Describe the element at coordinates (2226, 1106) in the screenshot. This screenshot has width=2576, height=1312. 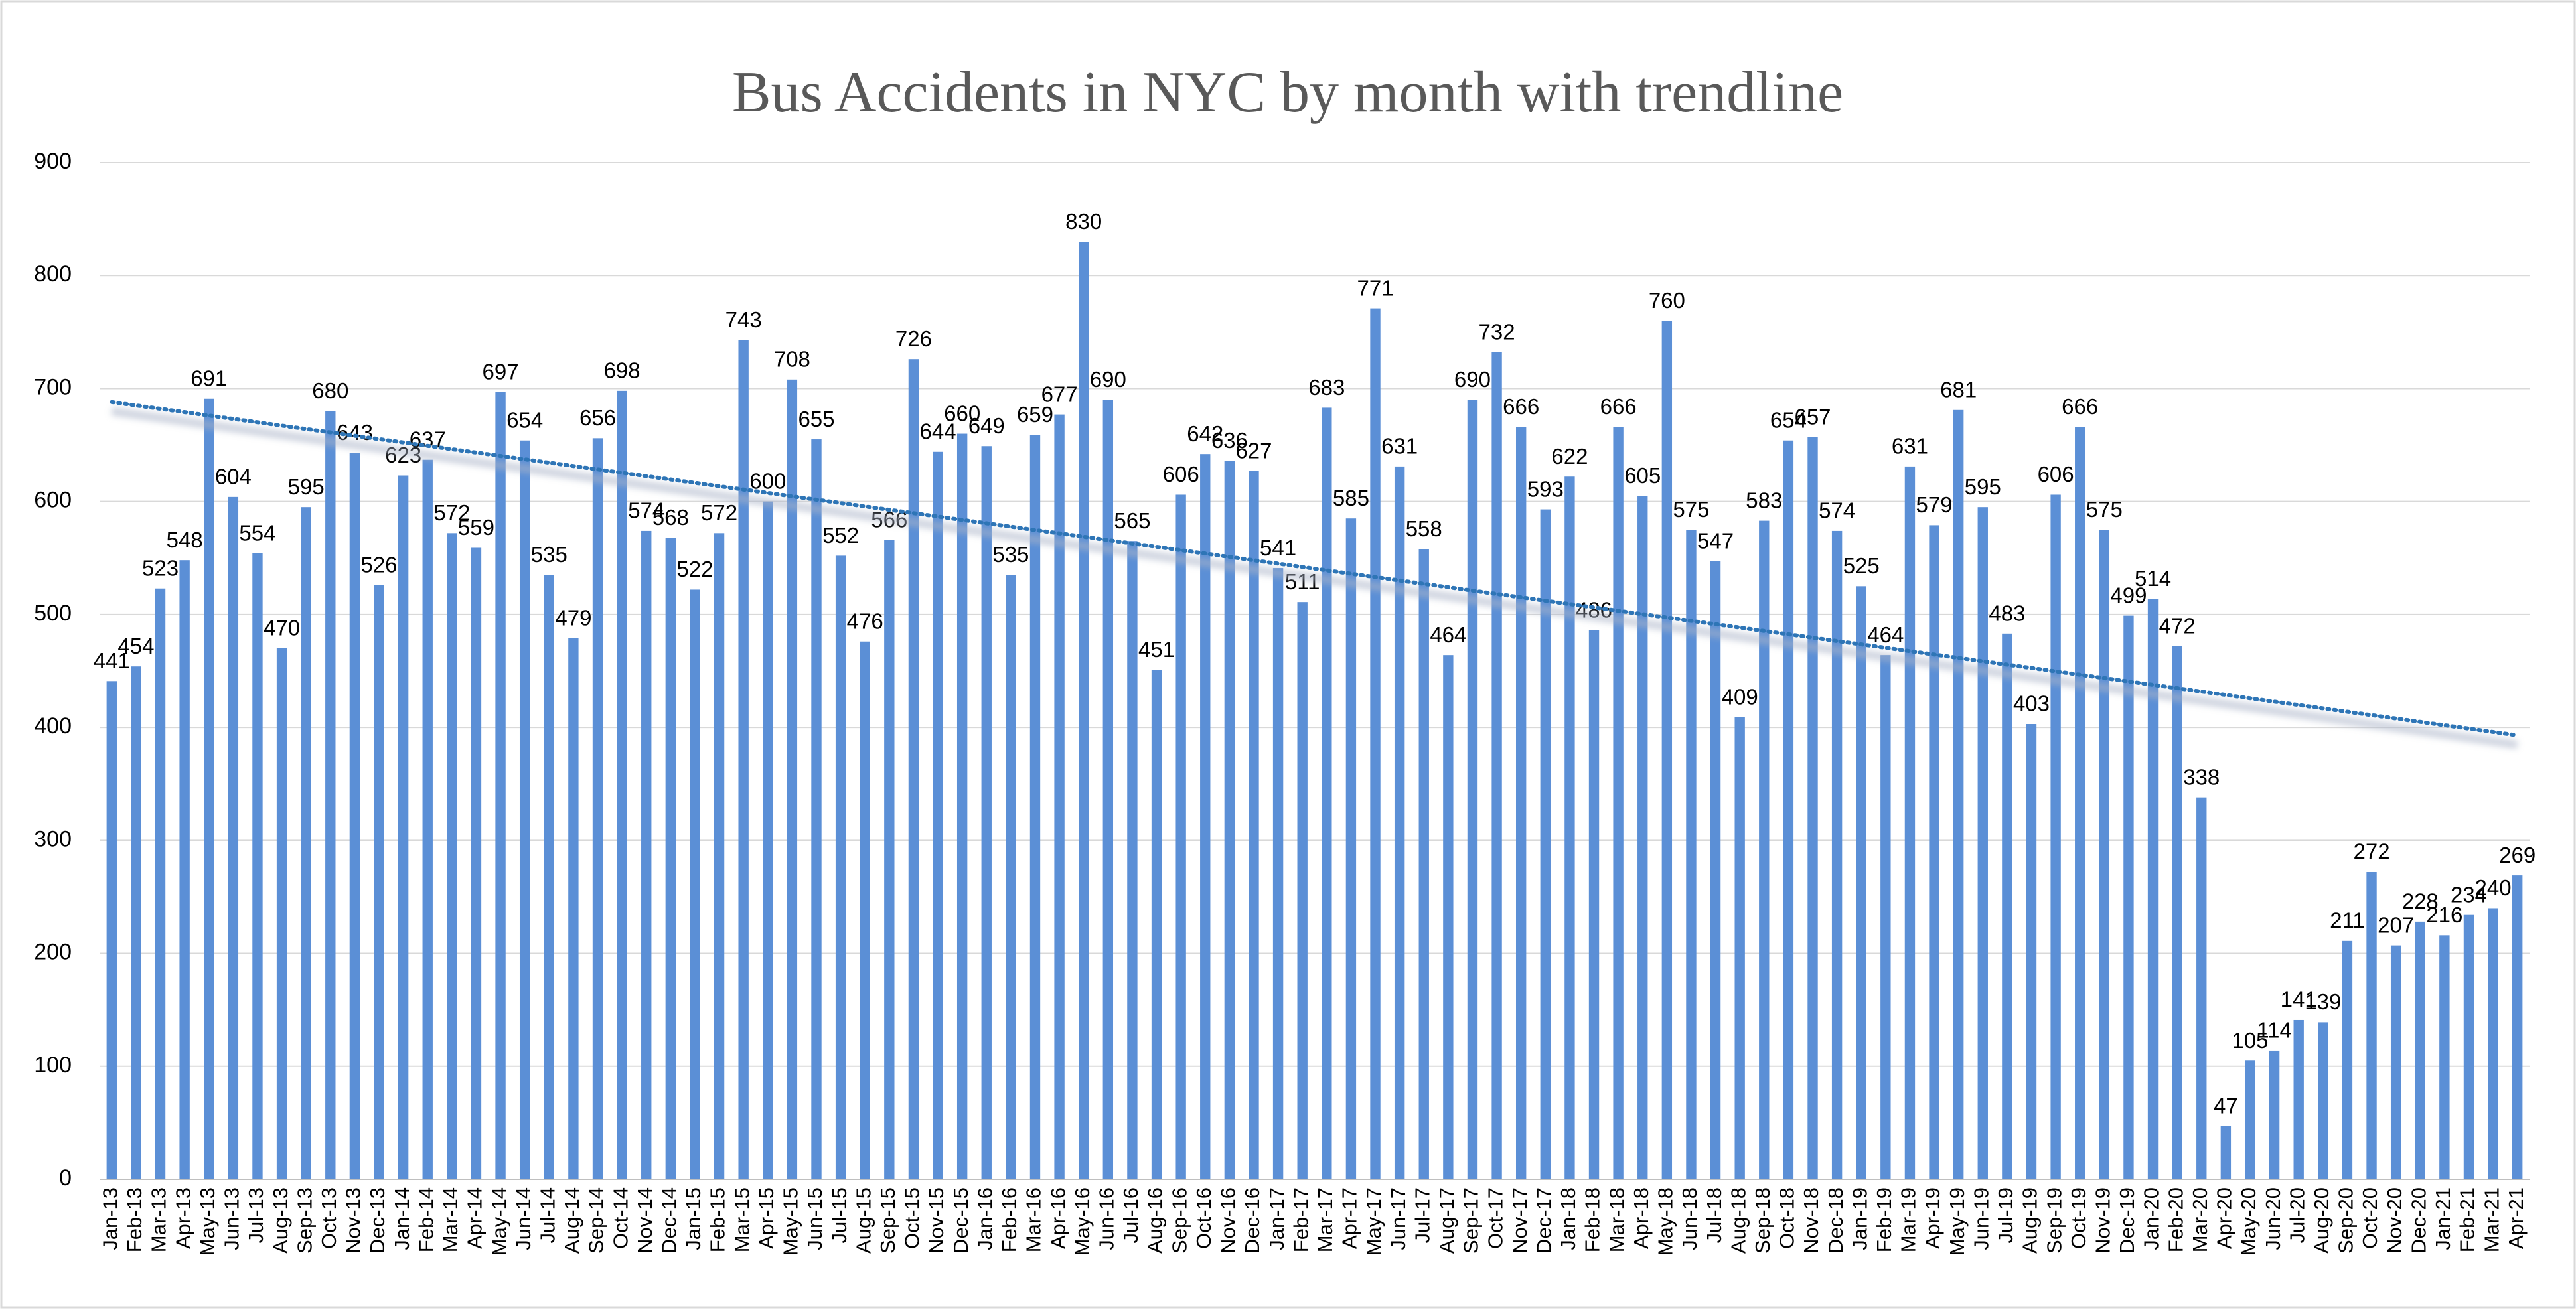
I see `data-label: 47` at that location.